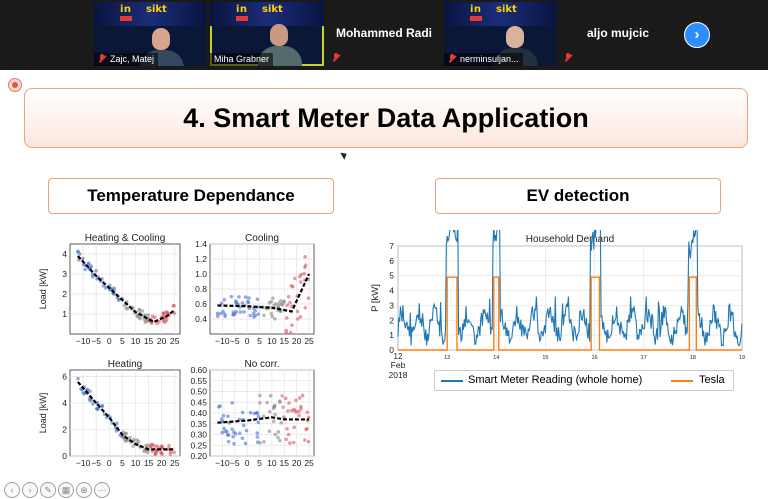 Image resolution: width=768 pixels, height=499 pixels. I want to click on pen-icon: ✎, so click(48, 490).